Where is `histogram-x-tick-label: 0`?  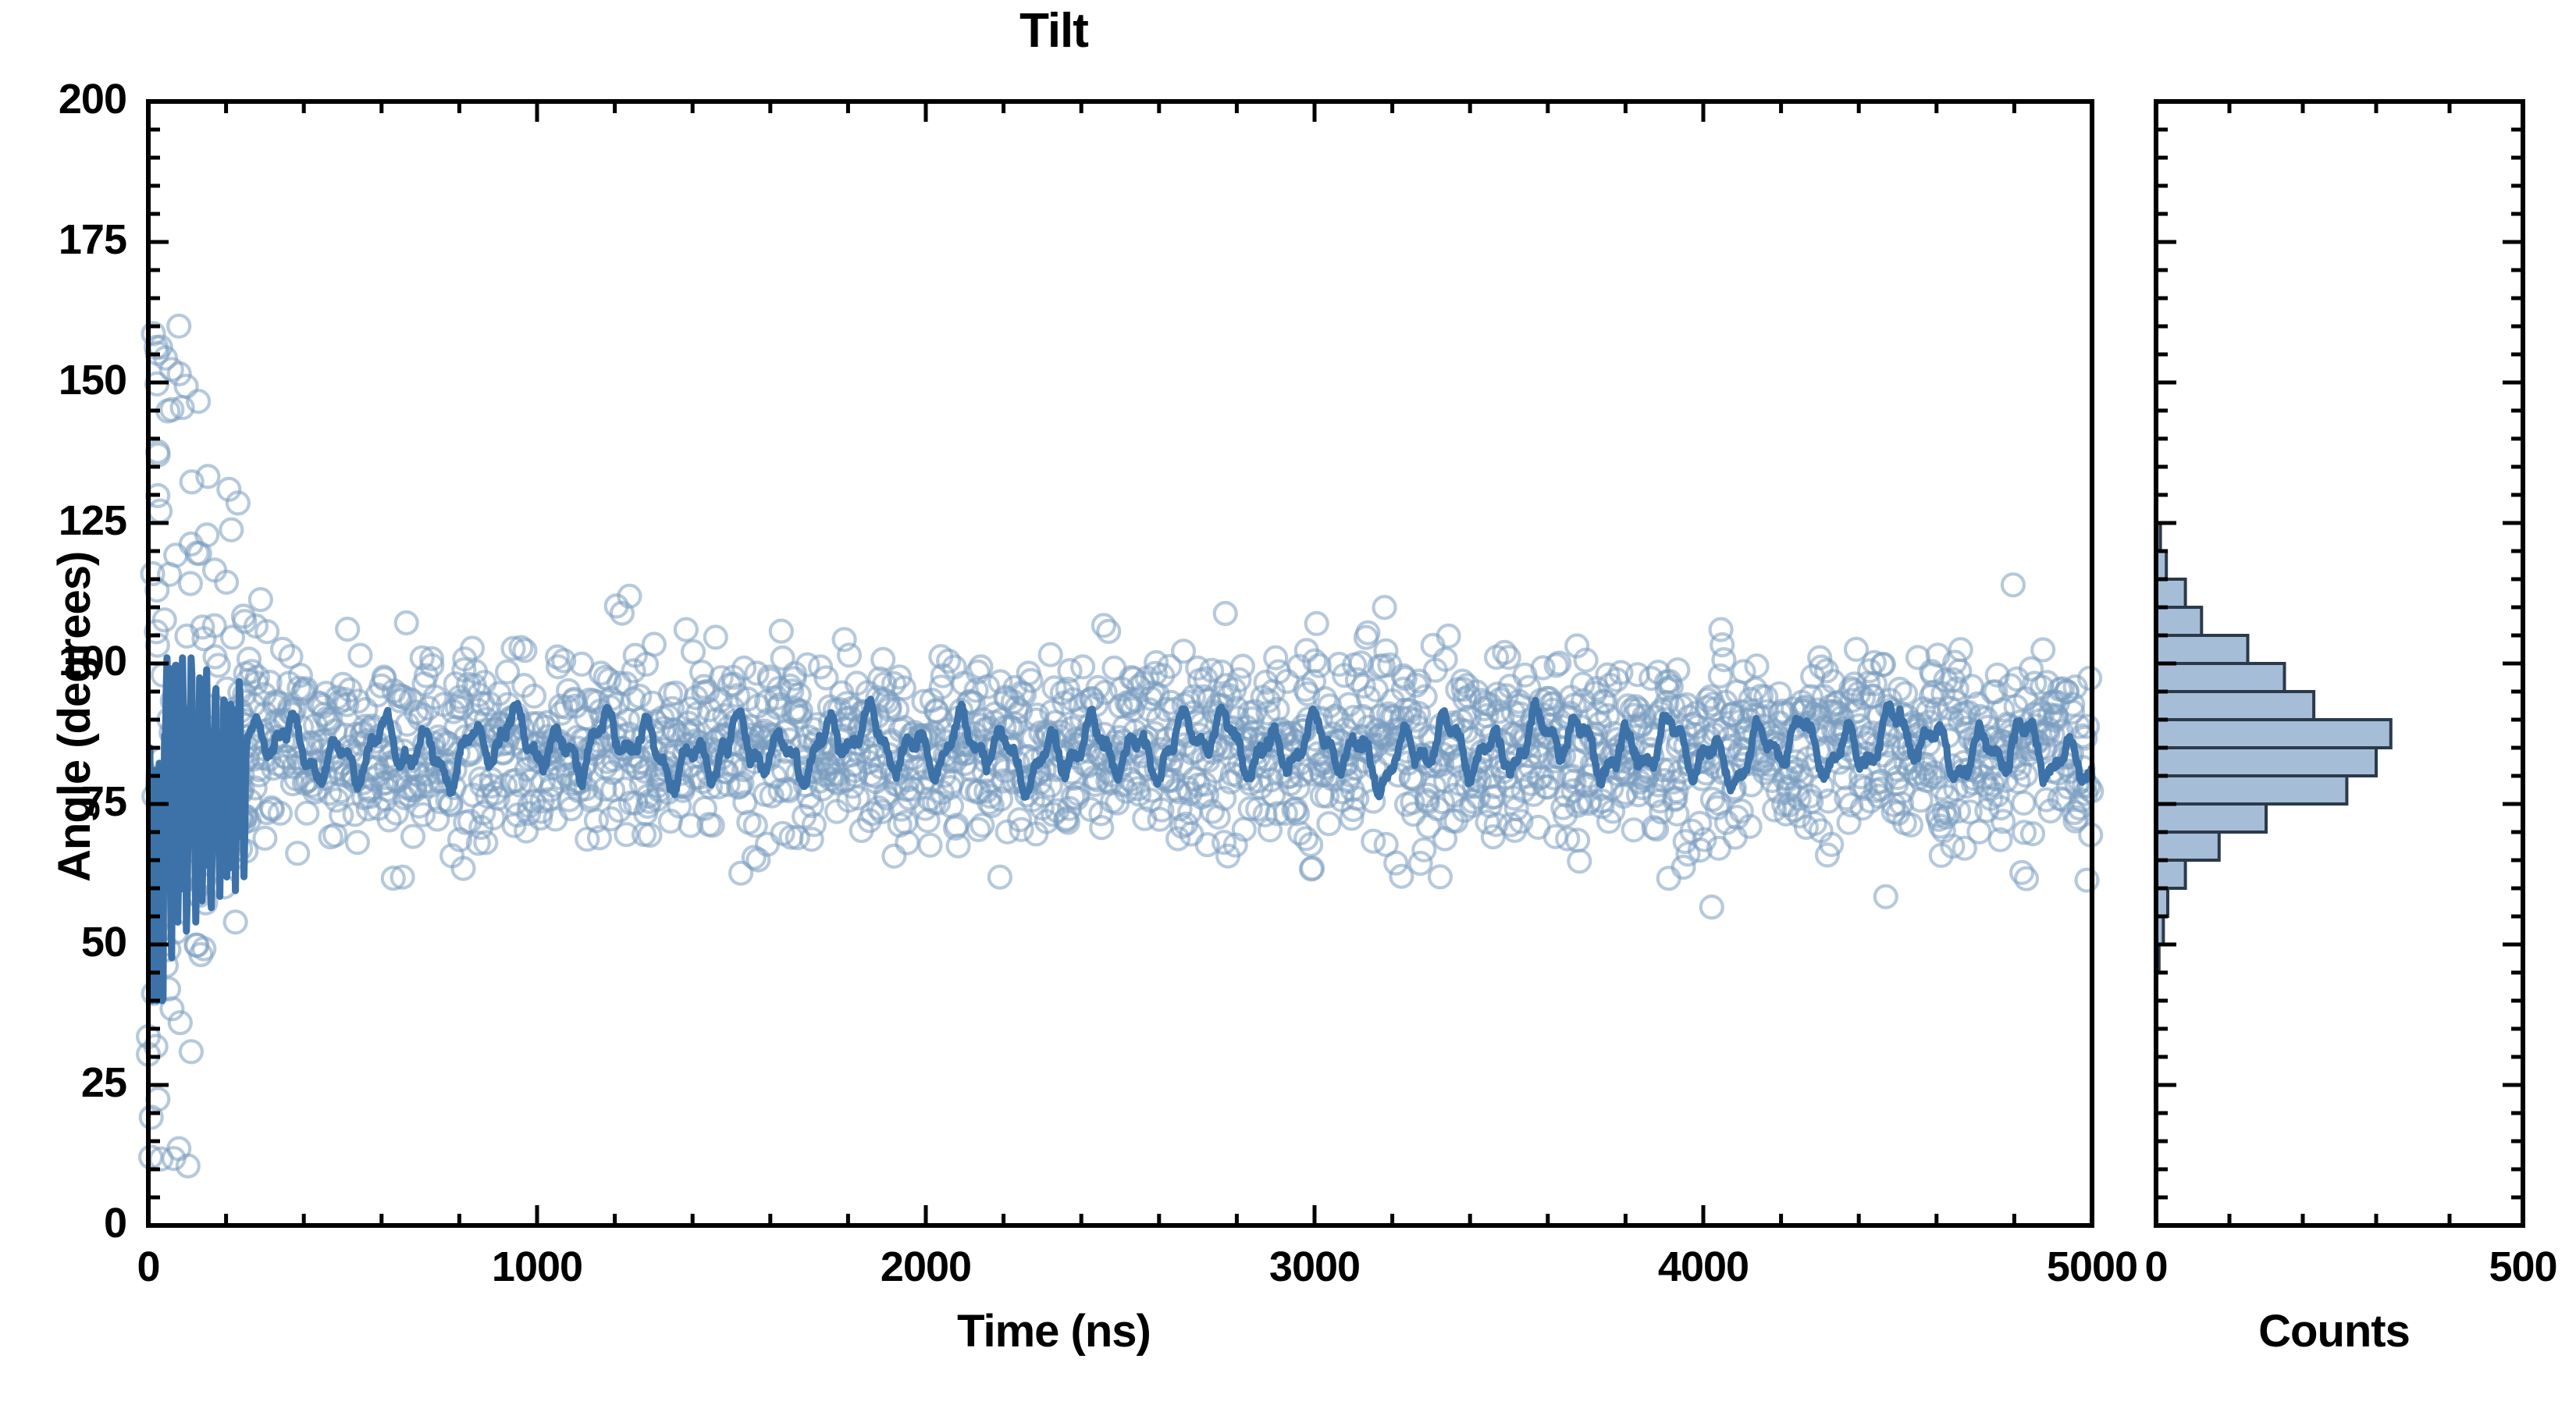
histogram-x-tick-label: 0 is located at coordinates (2156, 1267).